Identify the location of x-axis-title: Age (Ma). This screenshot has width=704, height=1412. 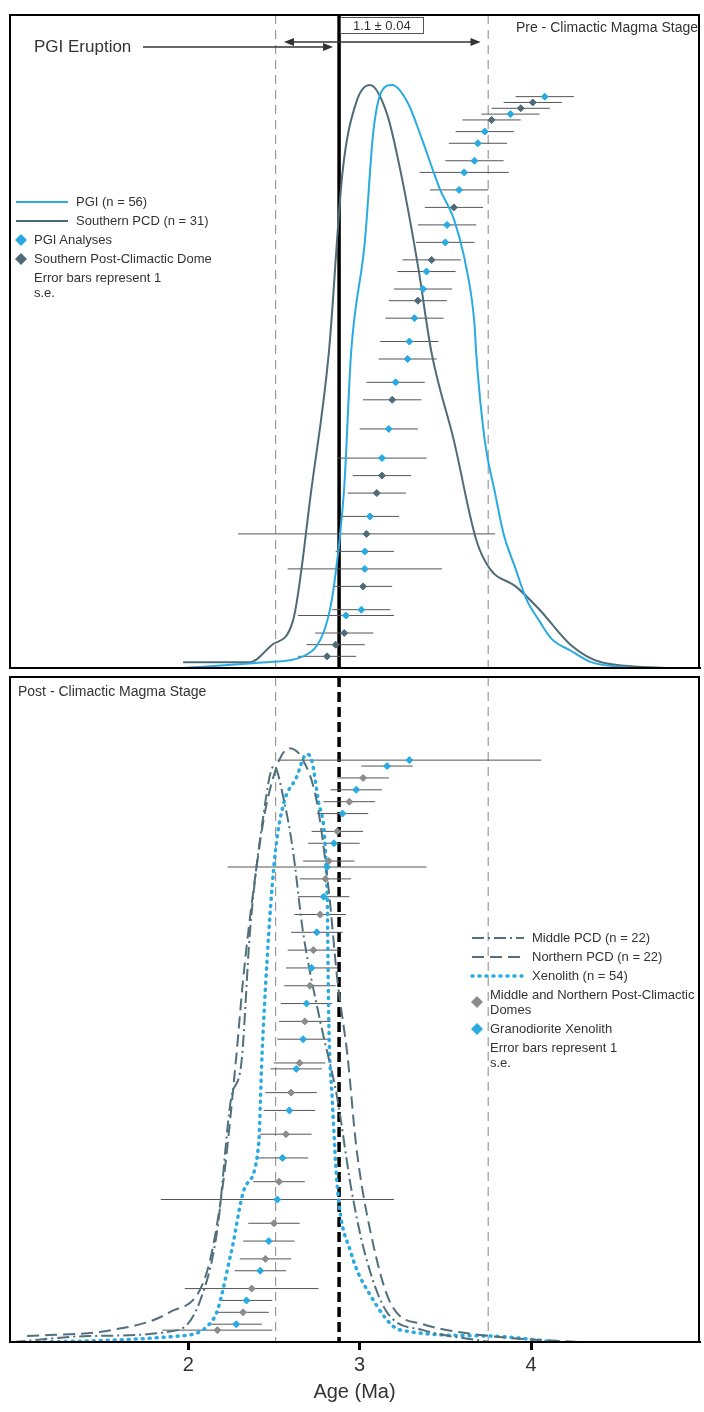
(354, 1390).